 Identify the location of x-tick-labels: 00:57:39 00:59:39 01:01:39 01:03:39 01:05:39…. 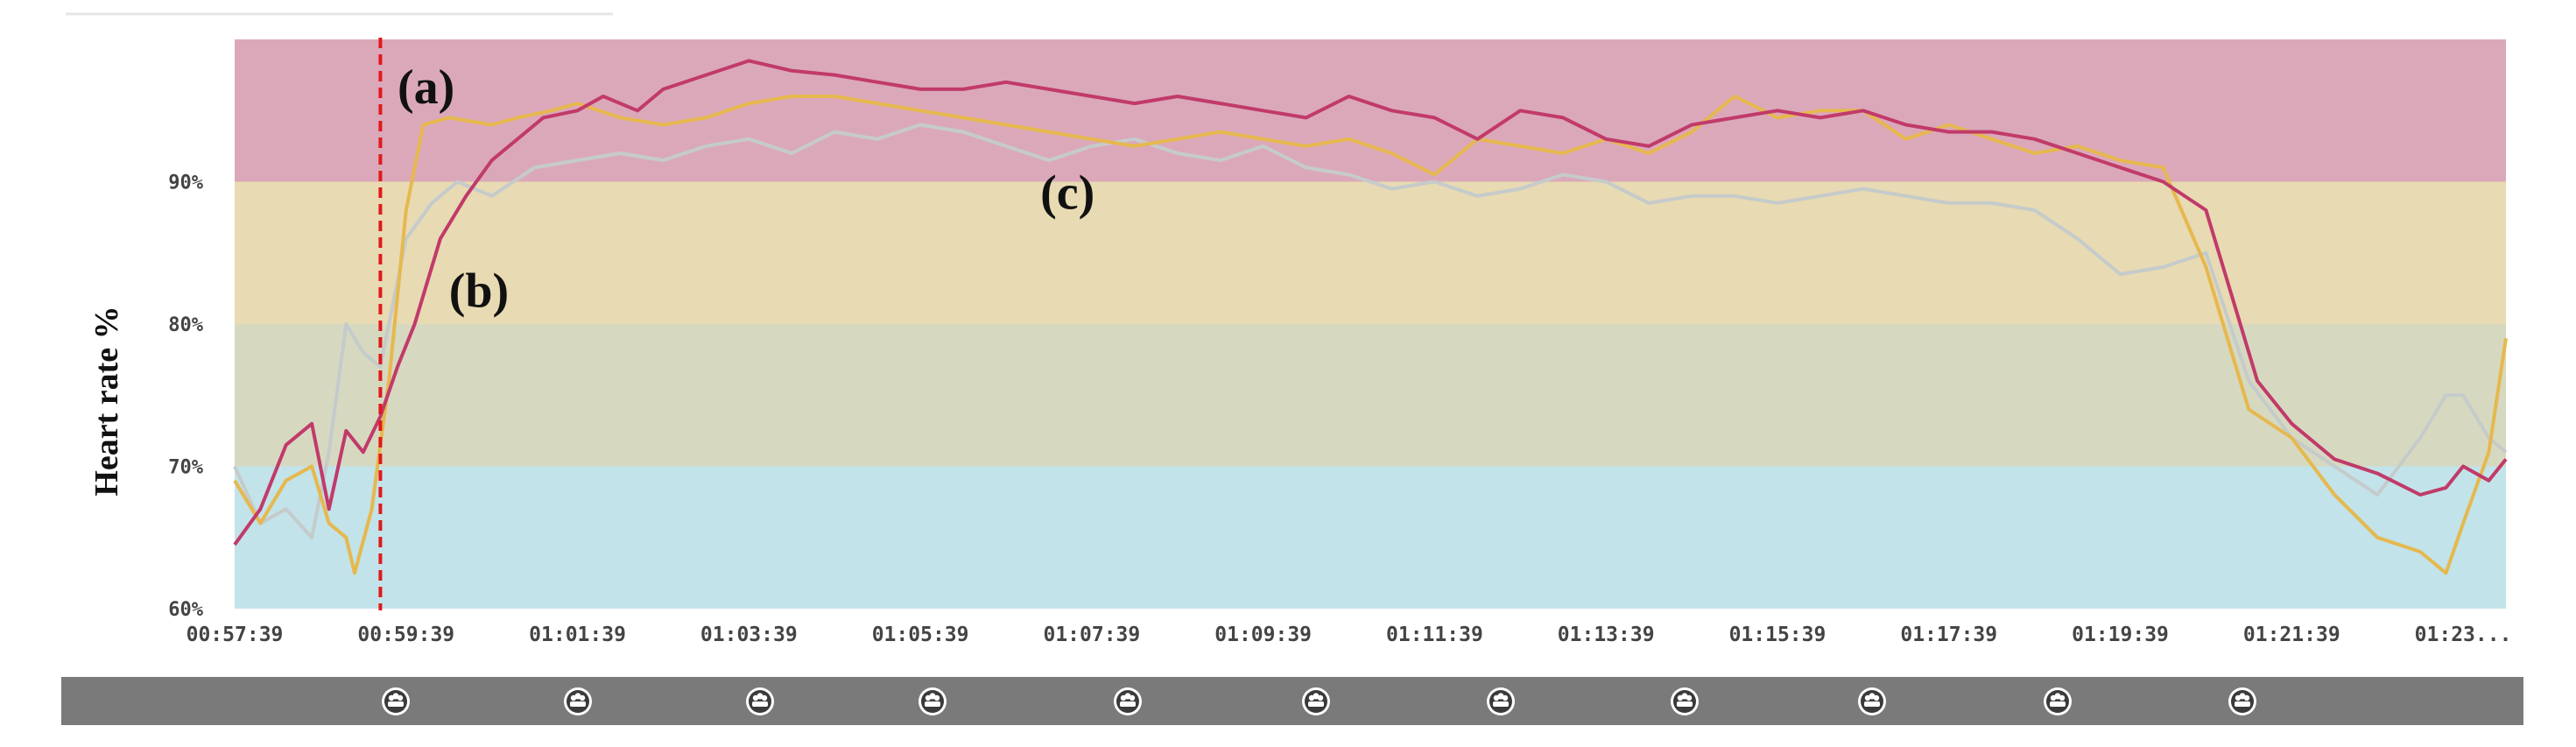
(1349, 635).